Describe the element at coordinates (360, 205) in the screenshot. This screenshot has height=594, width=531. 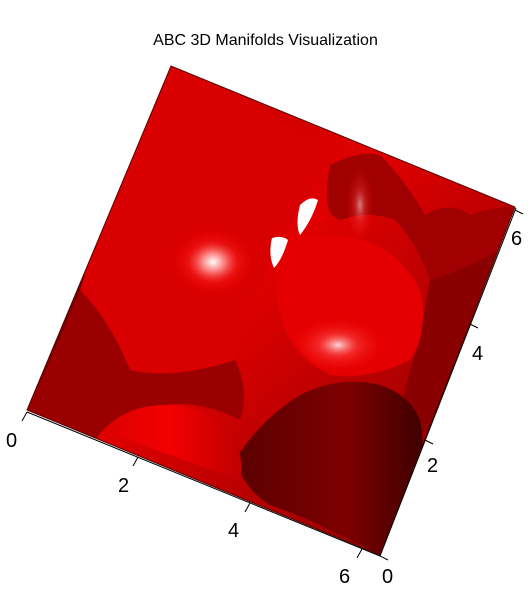
I see `specular-highlight-fold` at that location.